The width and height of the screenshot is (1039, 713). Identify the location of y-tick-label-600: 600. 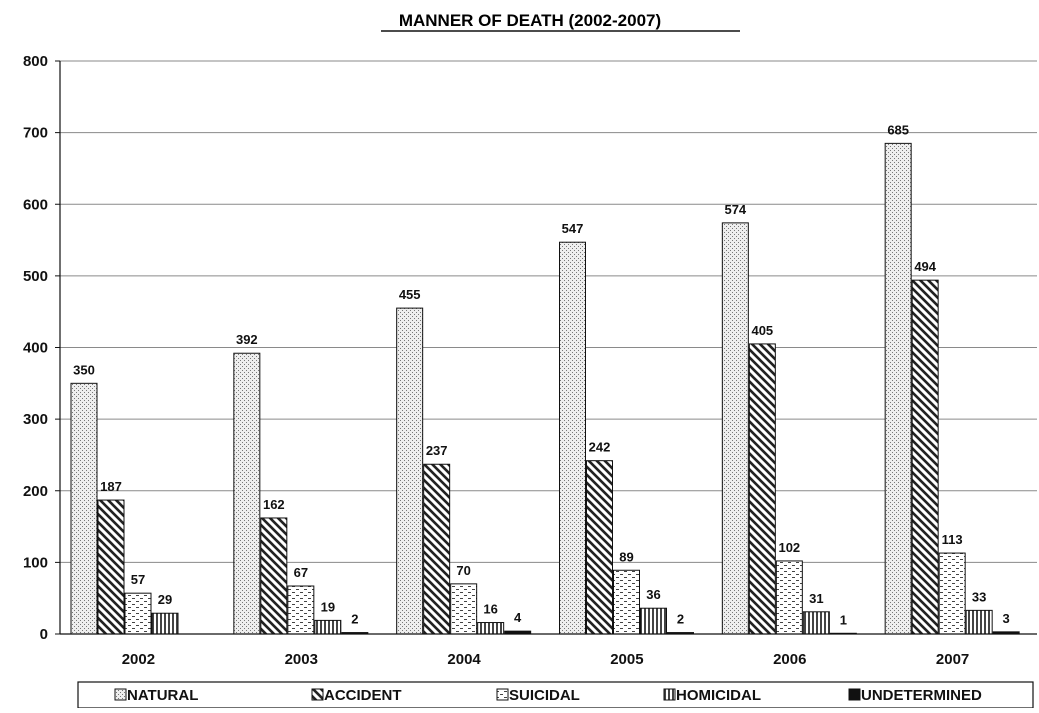
(35, 204).